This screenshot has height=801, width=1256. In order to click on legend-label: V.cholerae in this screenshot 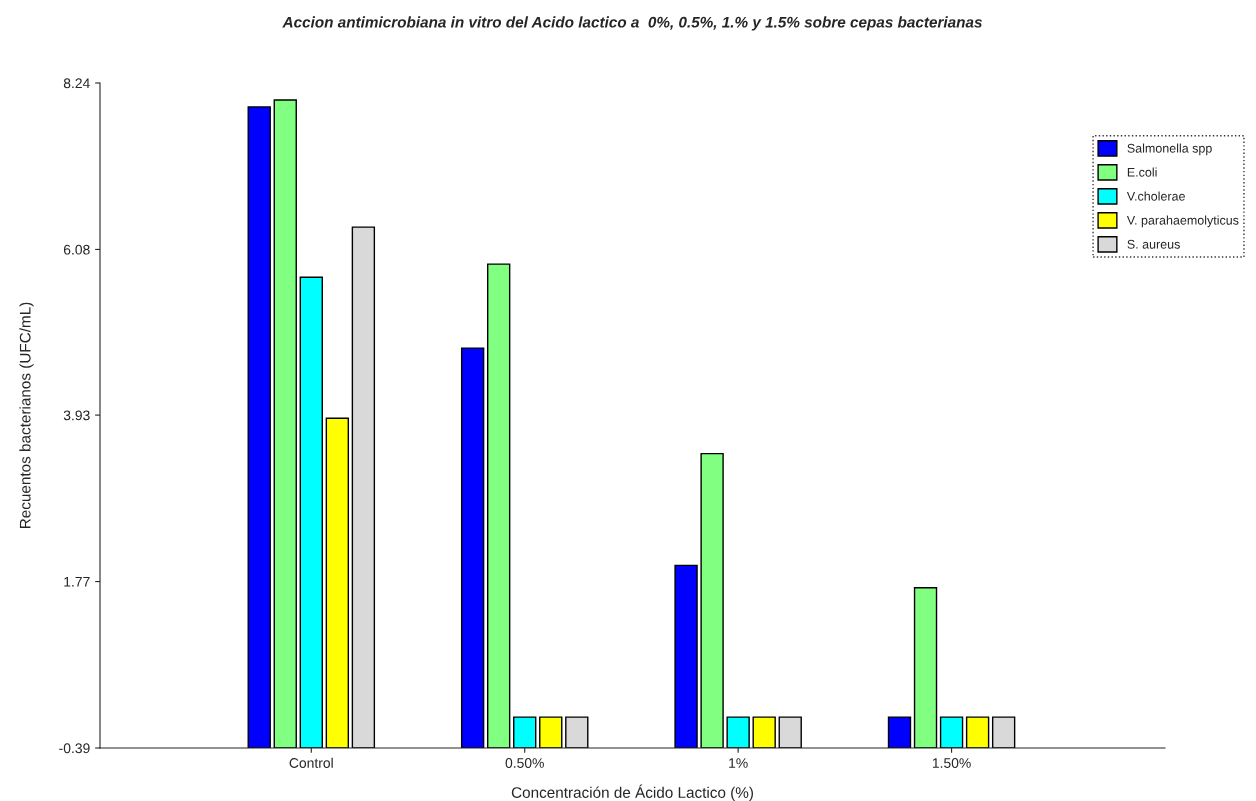, I will do `click(1155, 196)`.